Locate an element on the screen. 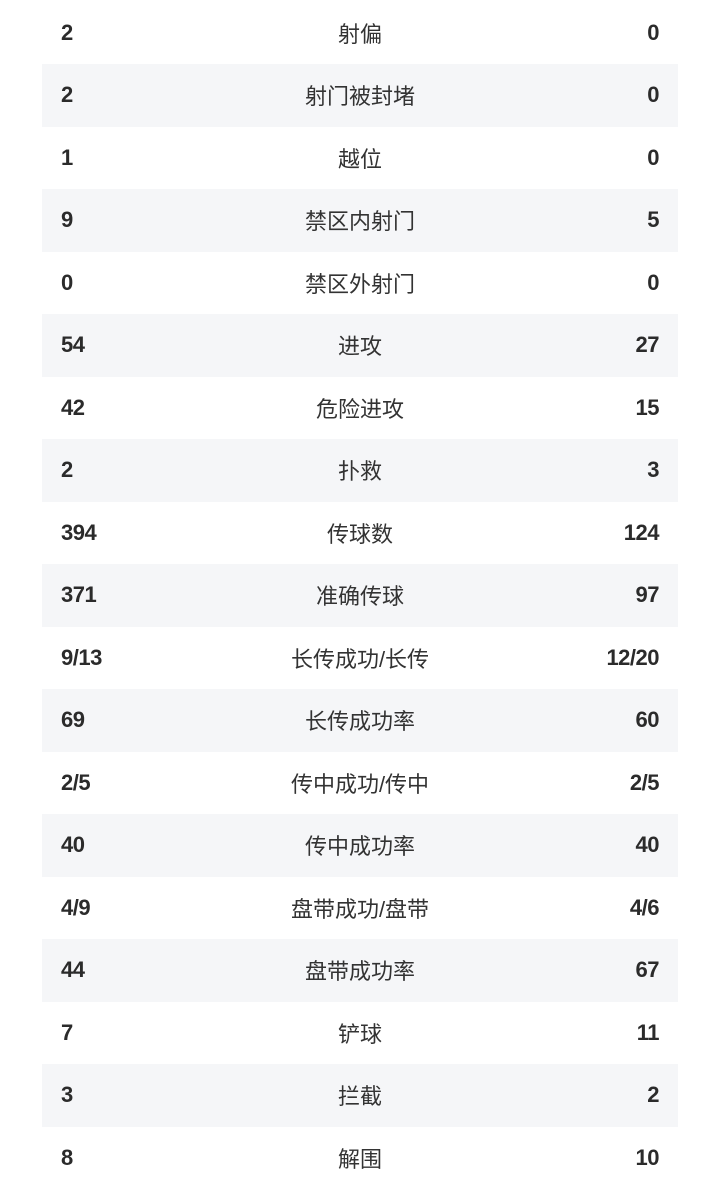  away-value: 2/5 is located at coordinates (644, 782).